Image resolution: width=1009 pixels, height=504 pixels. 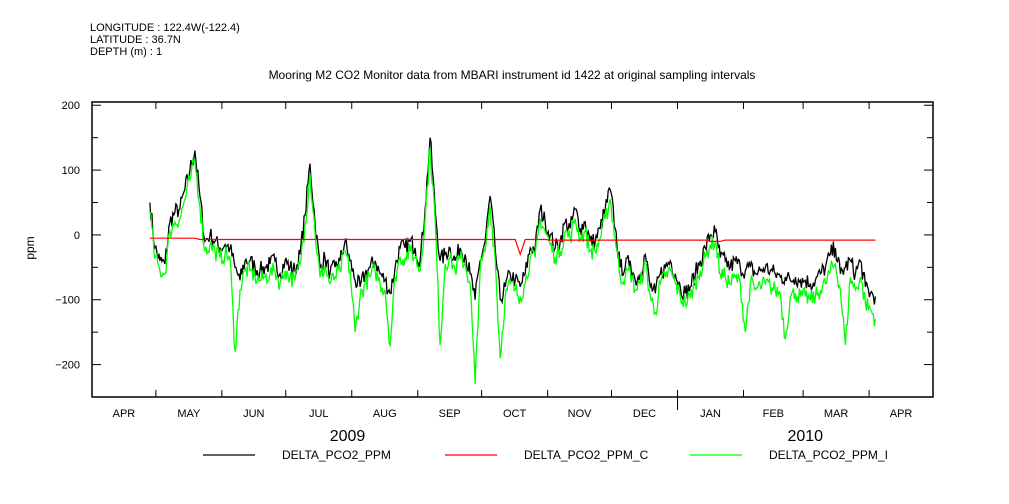 What do you see at coordinates (512, 247) in the screenshot?
I see `series-line-delta-pco2-ppm-c` at bounding box center [512, 247].